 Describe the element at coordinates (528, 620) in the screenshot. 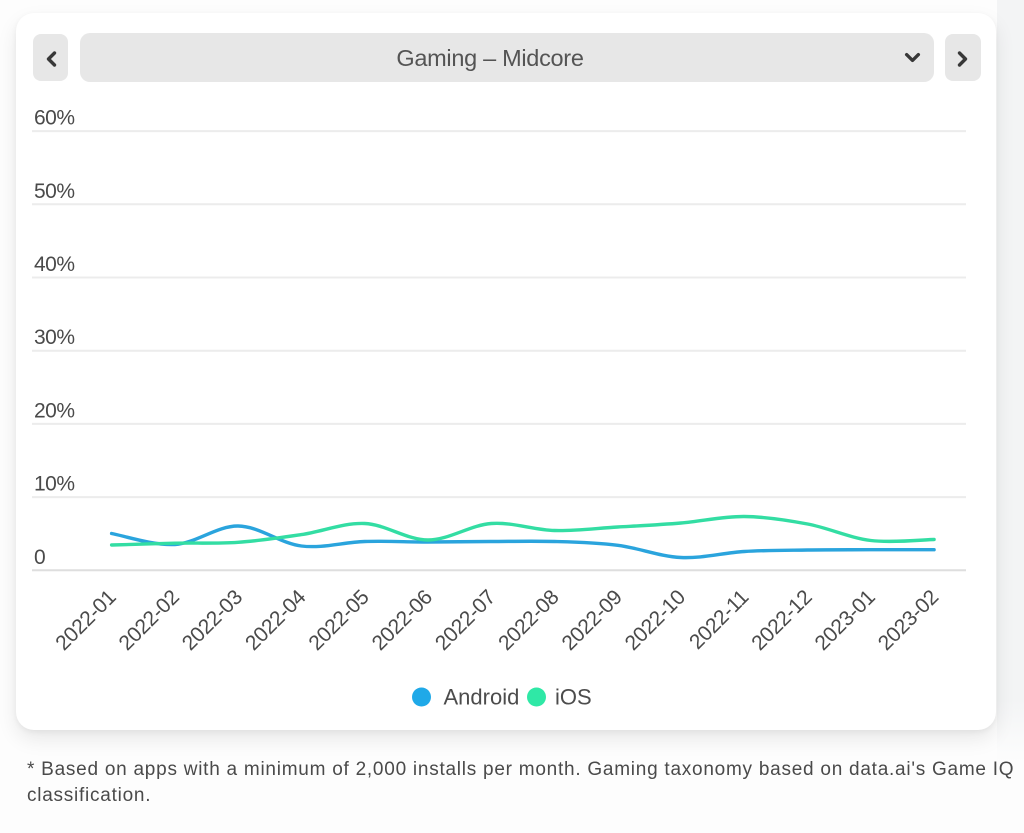

I see `svg-text: 2022-08` at that location.